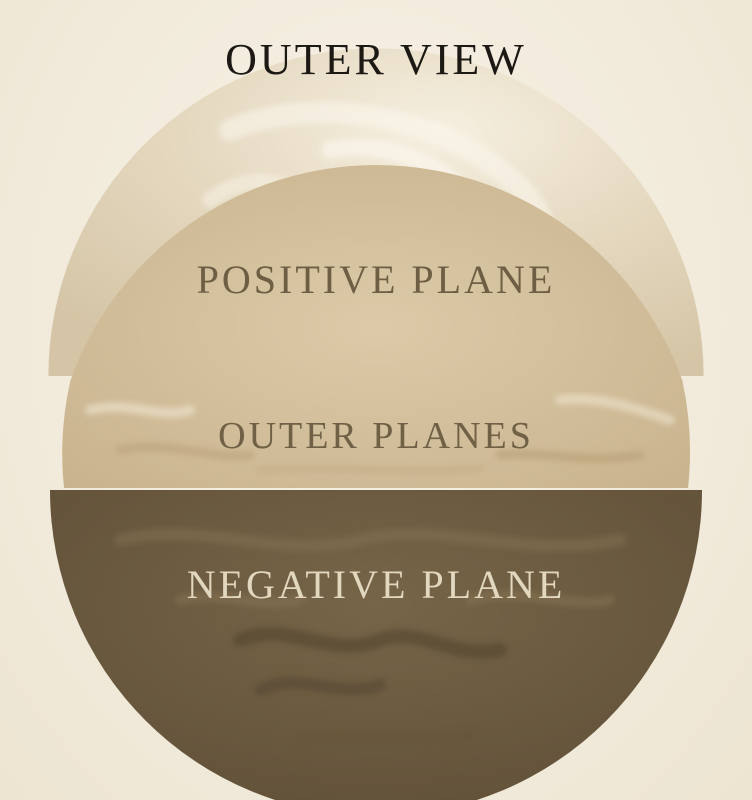 The height and width of the screenshot is (800, 752). I want to click on outer-planes-label: OUTER PLANES, so click(376, 436).